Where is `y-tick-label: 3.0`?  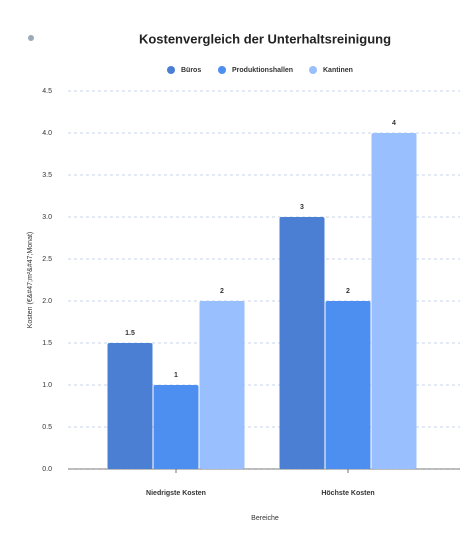 y-tick-label: 3.0 is located at coordinates (47, 217).